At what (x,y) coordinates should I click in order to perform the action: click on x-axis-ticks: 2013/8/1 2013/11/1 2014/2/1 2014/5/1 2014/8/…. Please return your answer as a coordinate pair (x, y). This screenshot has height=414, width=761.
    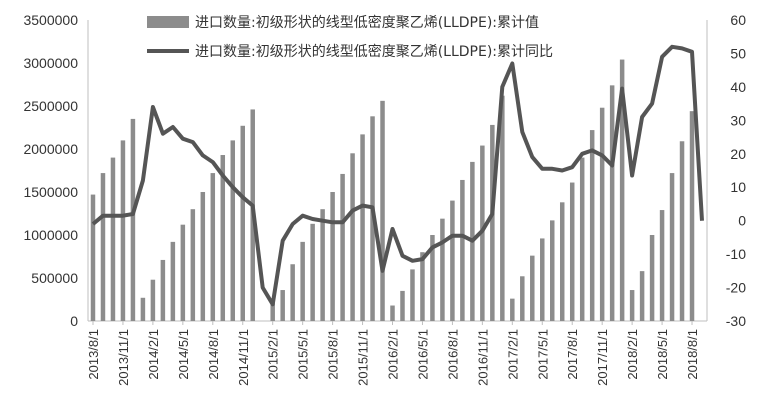
    Looking at the image, I should click on (393, 353).